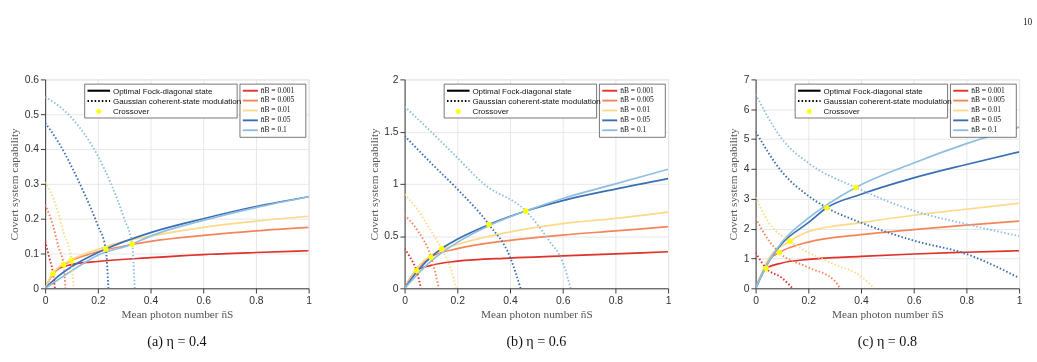 This screenshot has width=1037, height=362. I want to click on text: 10, so click(1027, 21).